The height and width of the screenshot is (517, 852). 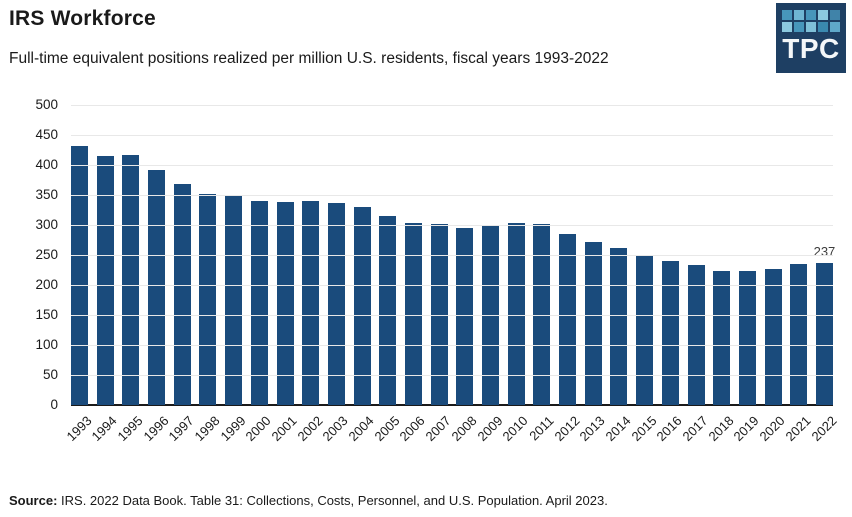 What do you see at coordinates (182, 294) in the screenshot?
I see `bar-1997` at bounding box center [182, 294].